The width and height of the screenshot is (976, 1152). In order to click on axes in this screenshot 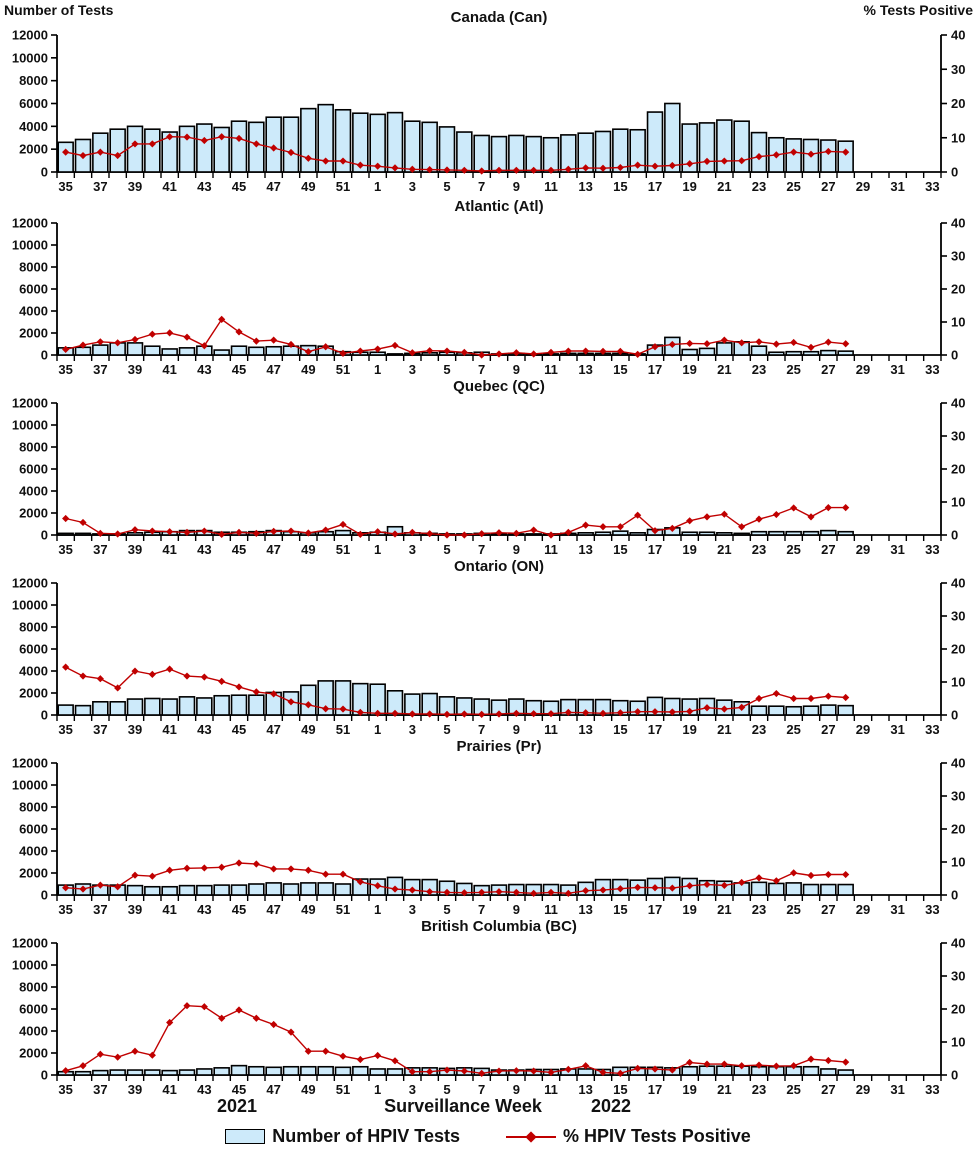, I will do `click(499, 1009)`.